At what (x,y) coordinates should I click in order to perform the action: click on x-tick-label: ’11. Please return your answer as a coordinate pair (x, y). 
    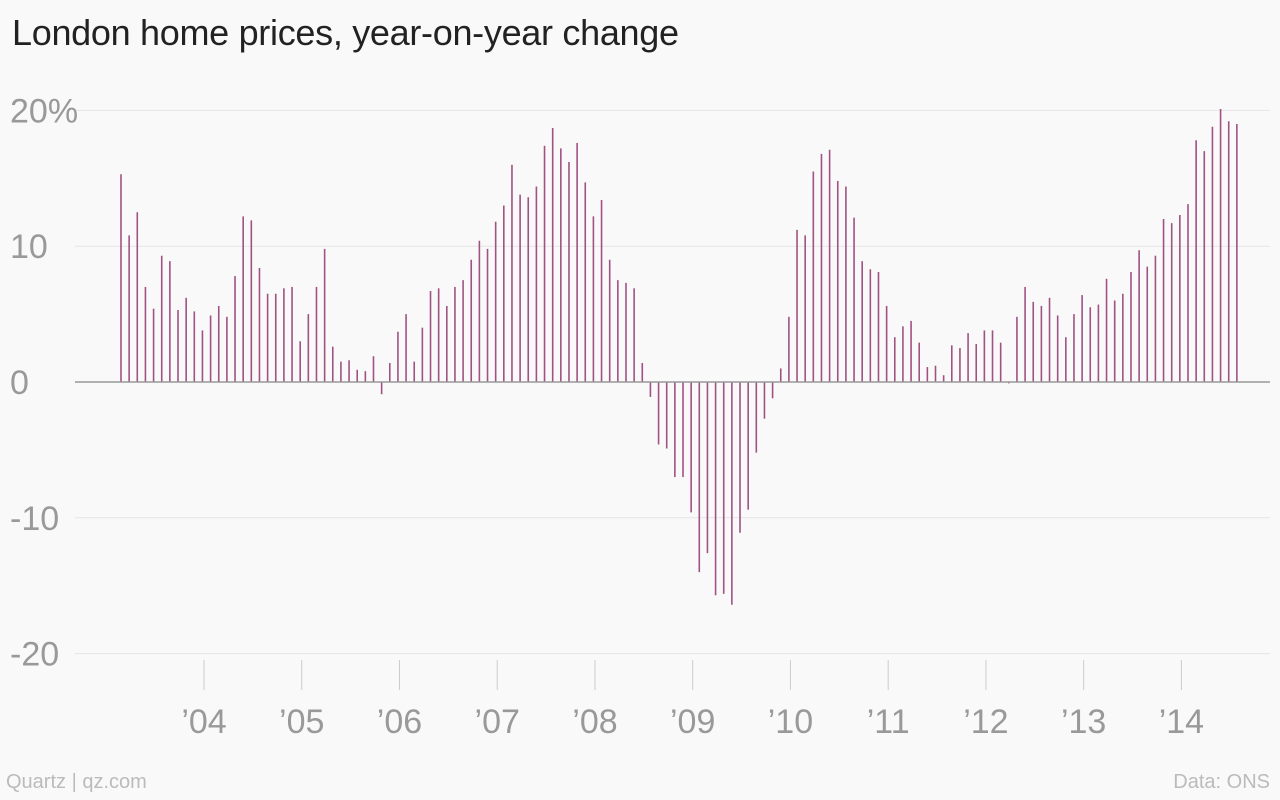
    Looking at the image, I should click on (888, 722).